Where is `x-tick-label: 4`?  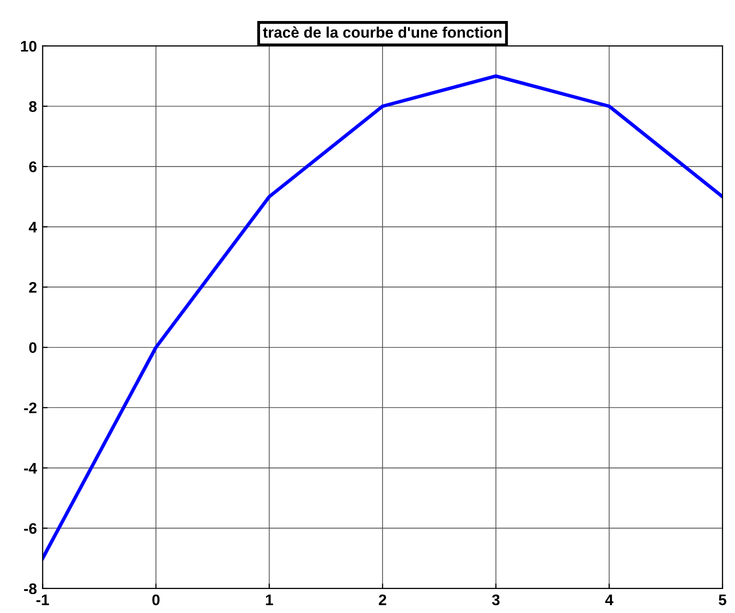 x-tick-label: 4 is located at coordinates (609, 600).